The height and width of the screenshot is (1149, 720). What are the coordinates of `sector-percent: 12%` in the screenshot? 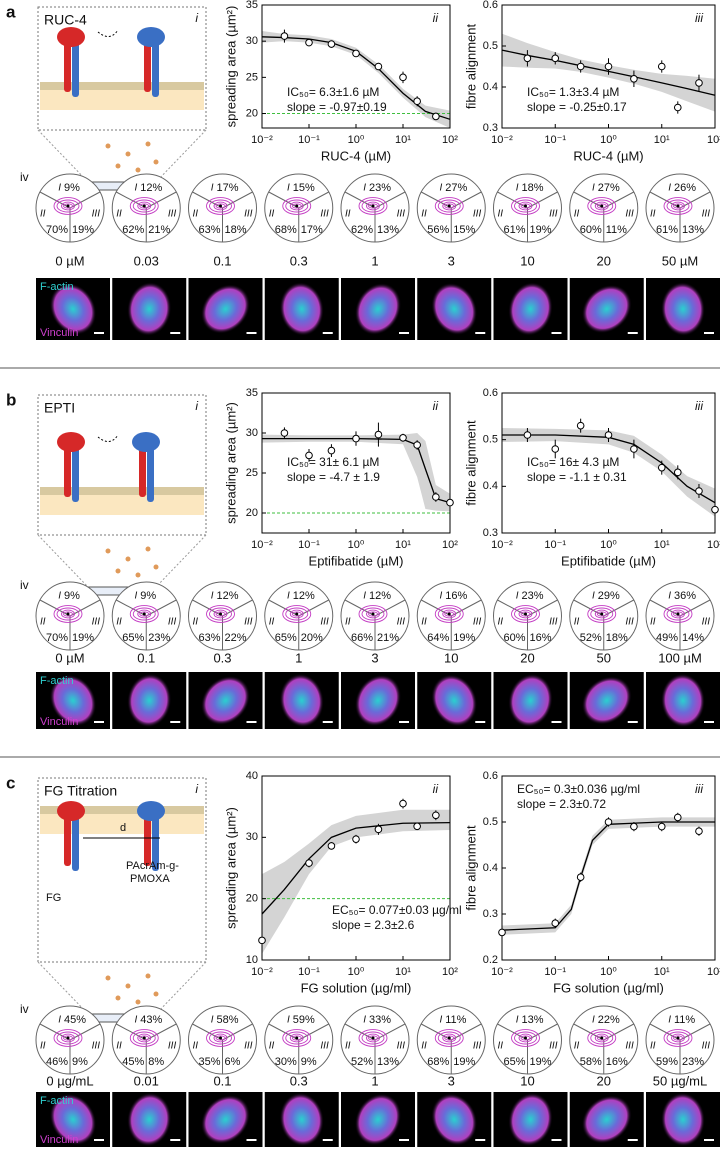 It's located at (151, 188).